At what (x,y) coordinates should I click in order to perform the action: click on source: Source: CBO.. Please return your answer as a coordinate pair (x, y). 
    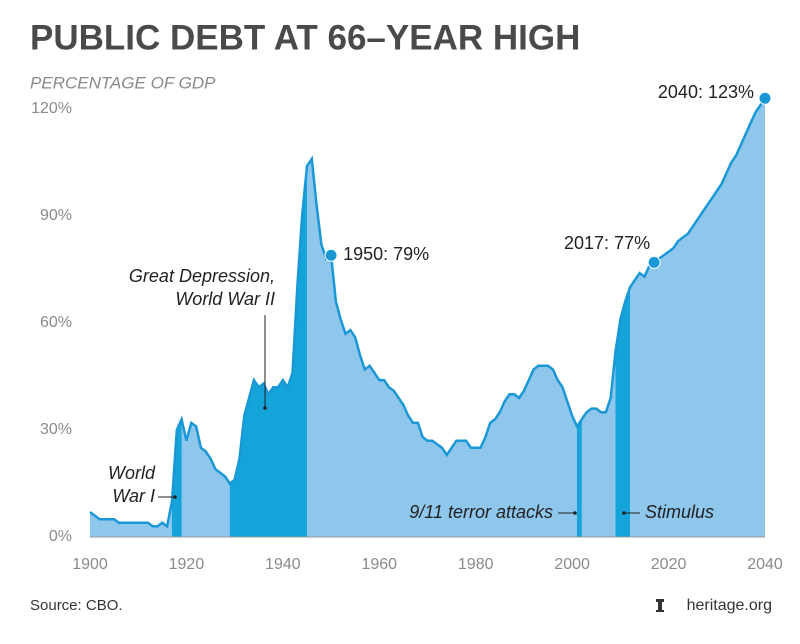
    Looking at the image, I should click on (76, 605).